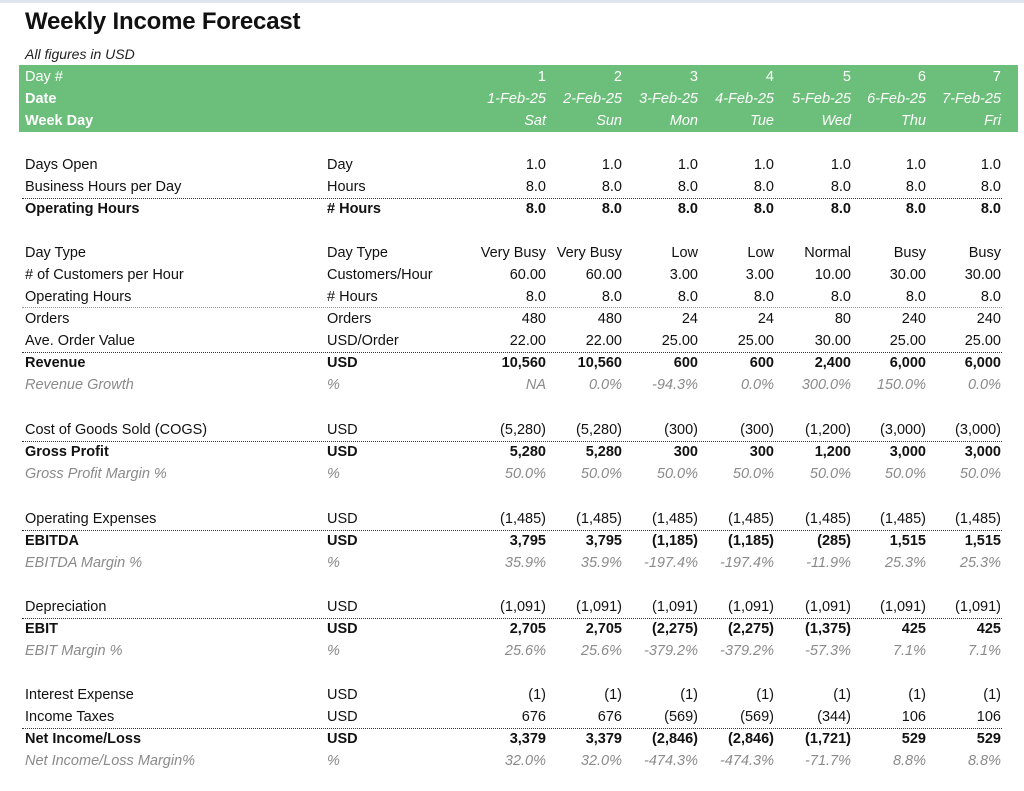  Describe the element at coordinates (599, 363) in the screenshot. I see `cell: 10,560` at that location.